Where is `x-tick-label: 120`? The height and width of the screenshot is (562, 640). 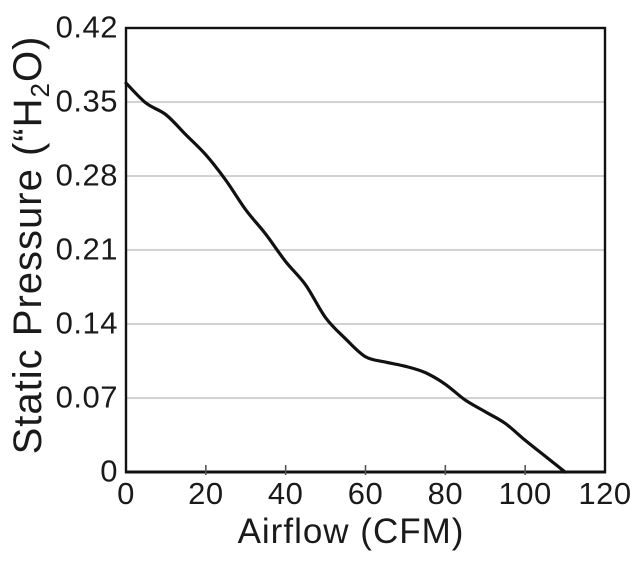 x-tick-label: 120 is located at coordinates (605, 493).